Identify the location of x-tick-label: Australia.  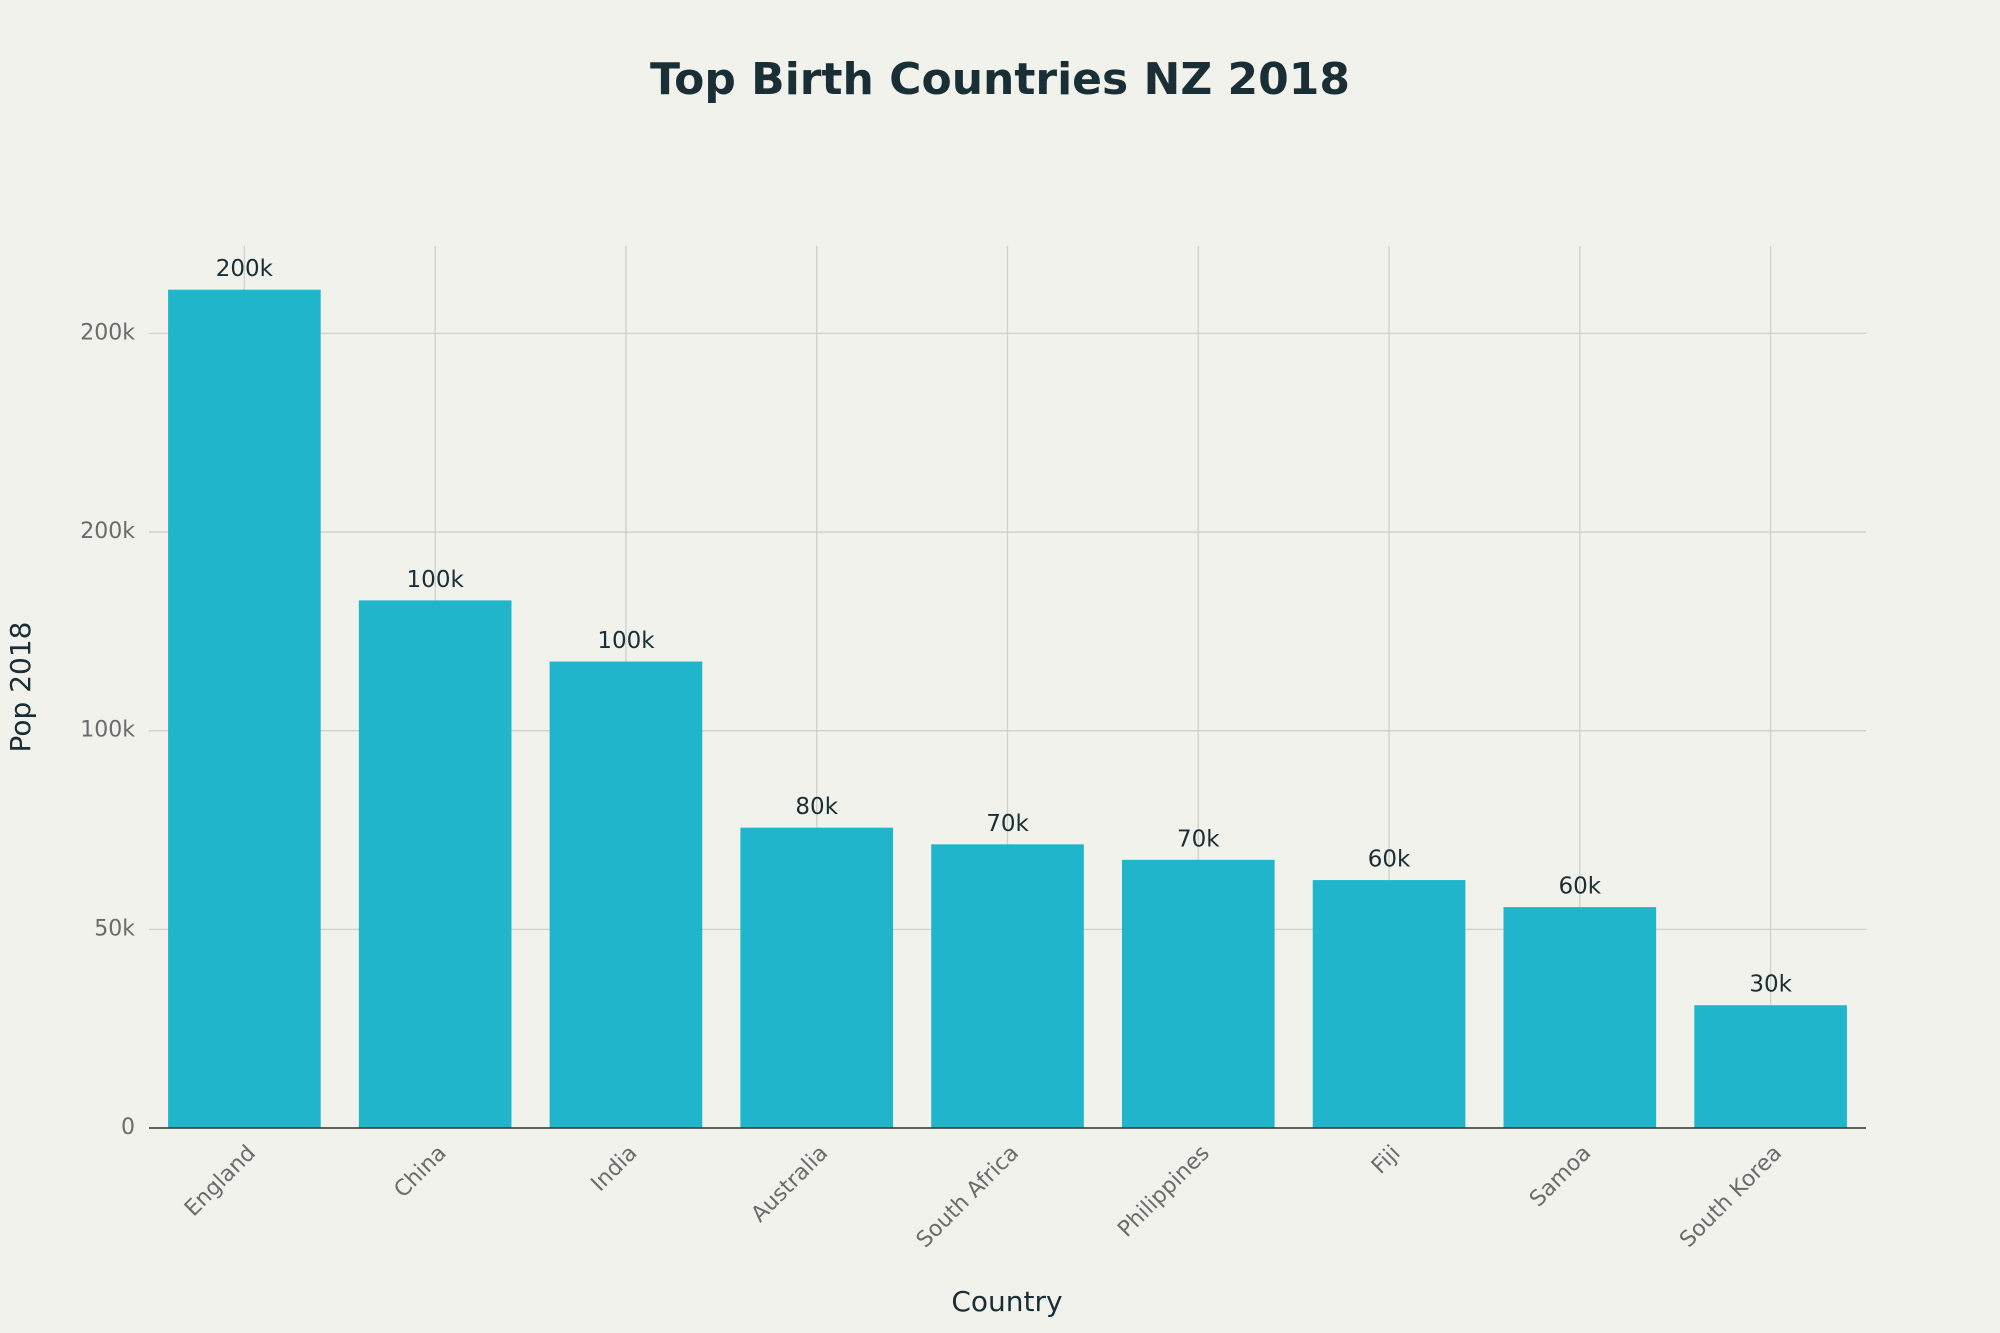
(790, 1184).